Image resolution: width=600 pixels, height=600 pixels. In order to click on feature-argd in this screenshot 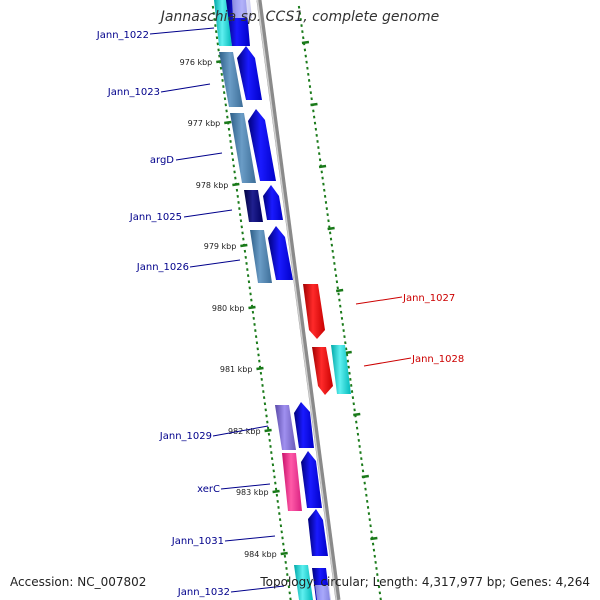, I will do `click(253, 146)`.